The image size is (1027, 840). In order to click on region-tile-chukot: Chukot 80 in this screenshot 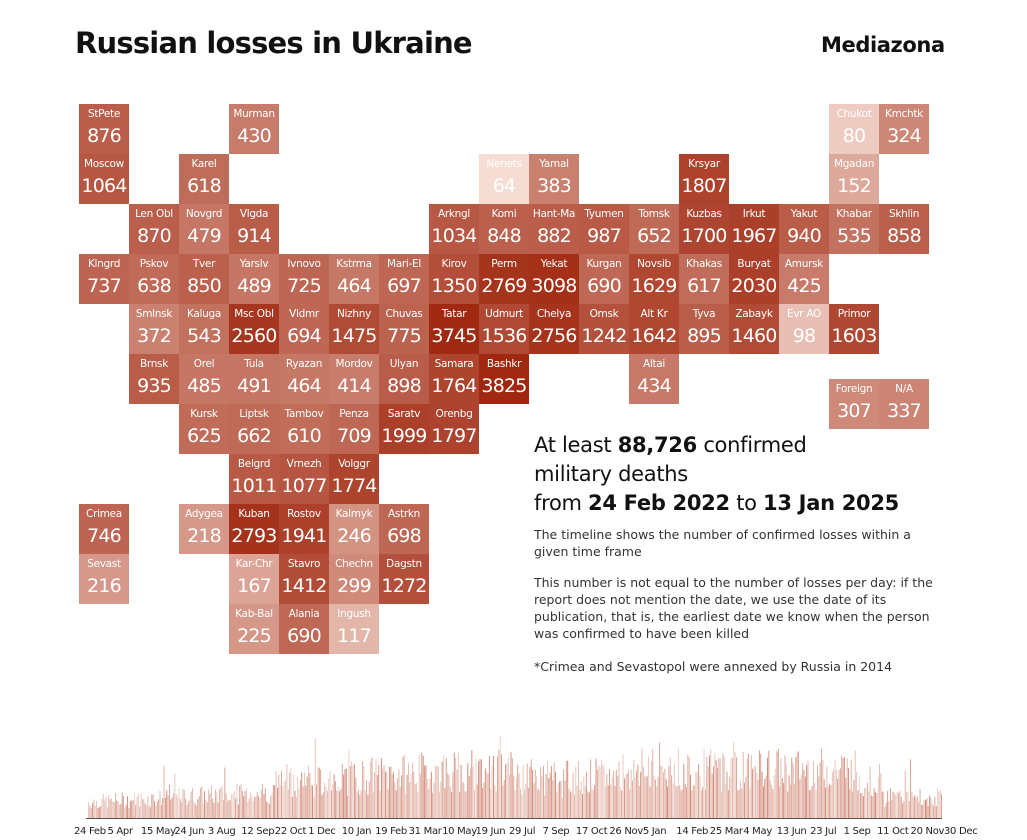, I will do `click(854, 129)`.